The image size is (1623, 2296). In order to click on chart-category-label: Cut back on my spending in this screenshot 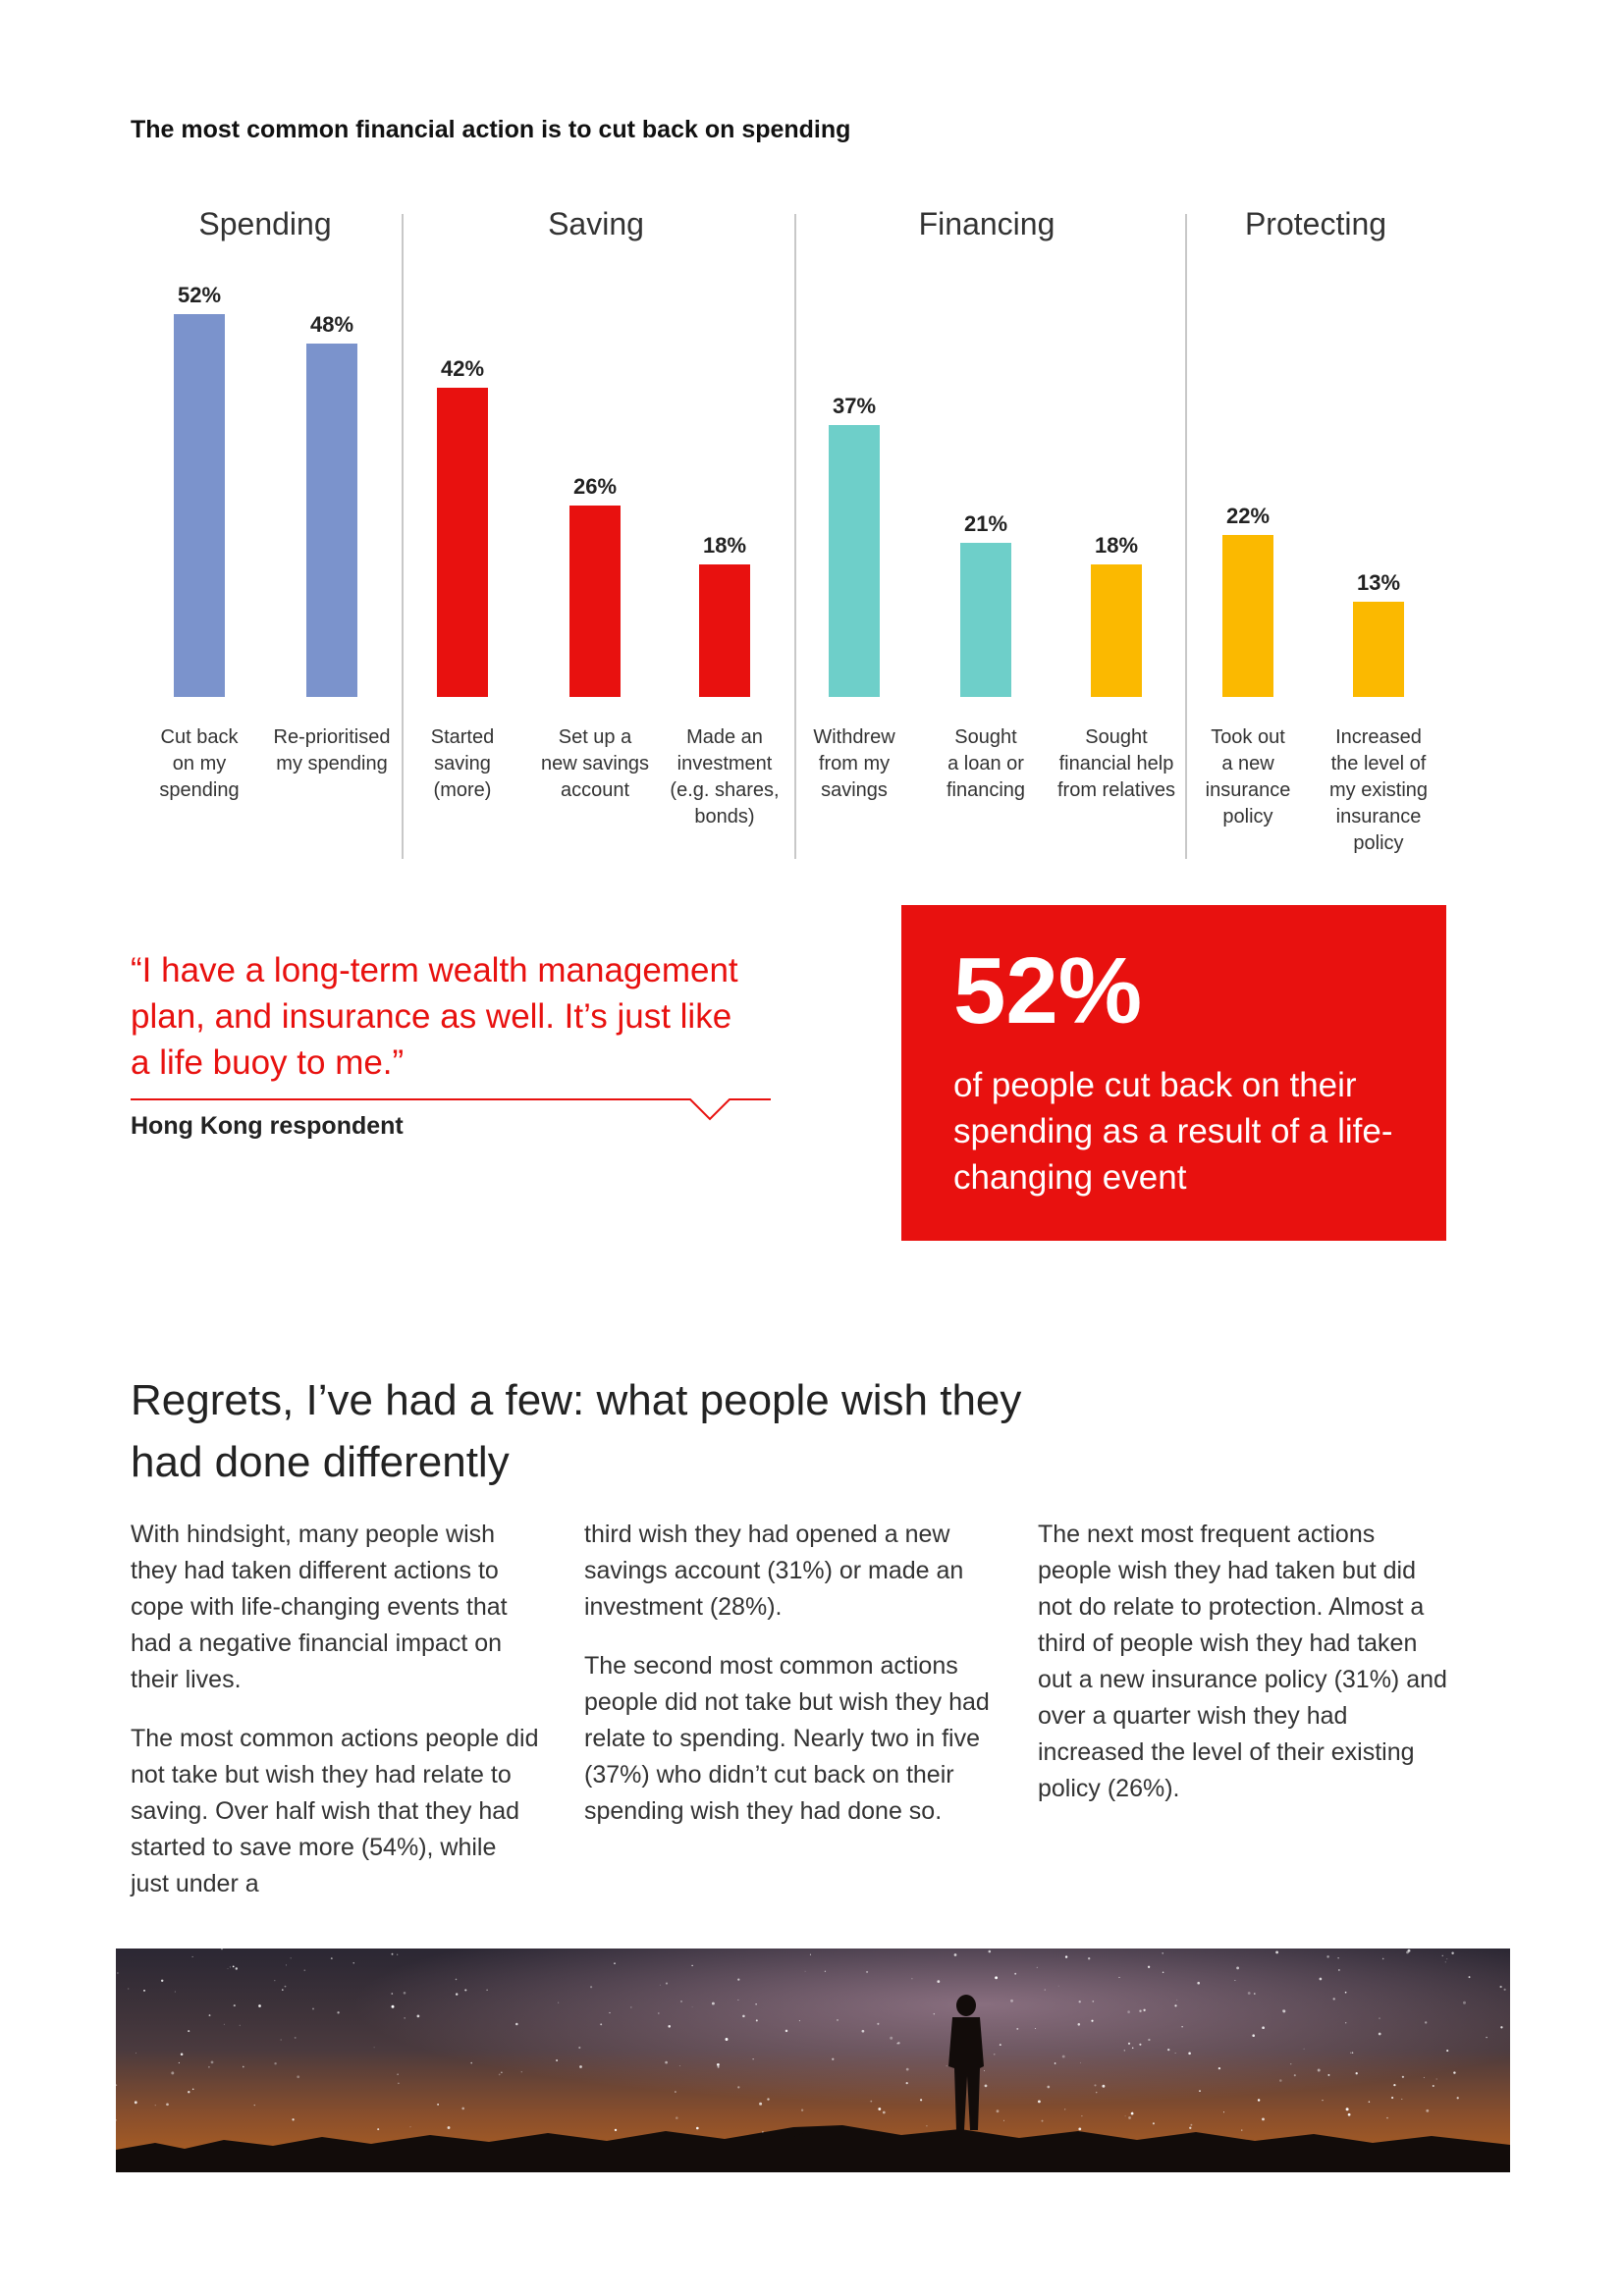, I will do `click(200, 763)`.